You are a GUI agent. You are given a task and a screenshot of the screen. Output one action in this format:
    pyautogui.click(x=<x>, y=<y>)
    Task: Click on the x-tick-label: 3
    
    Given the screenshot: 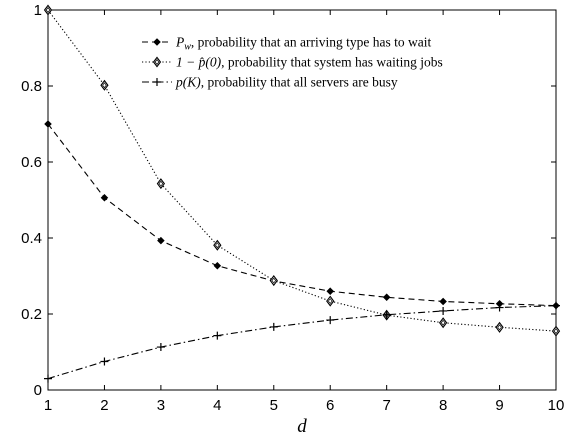 What is the action you would take?
    pyautogui.click(x=161, y=405)
    